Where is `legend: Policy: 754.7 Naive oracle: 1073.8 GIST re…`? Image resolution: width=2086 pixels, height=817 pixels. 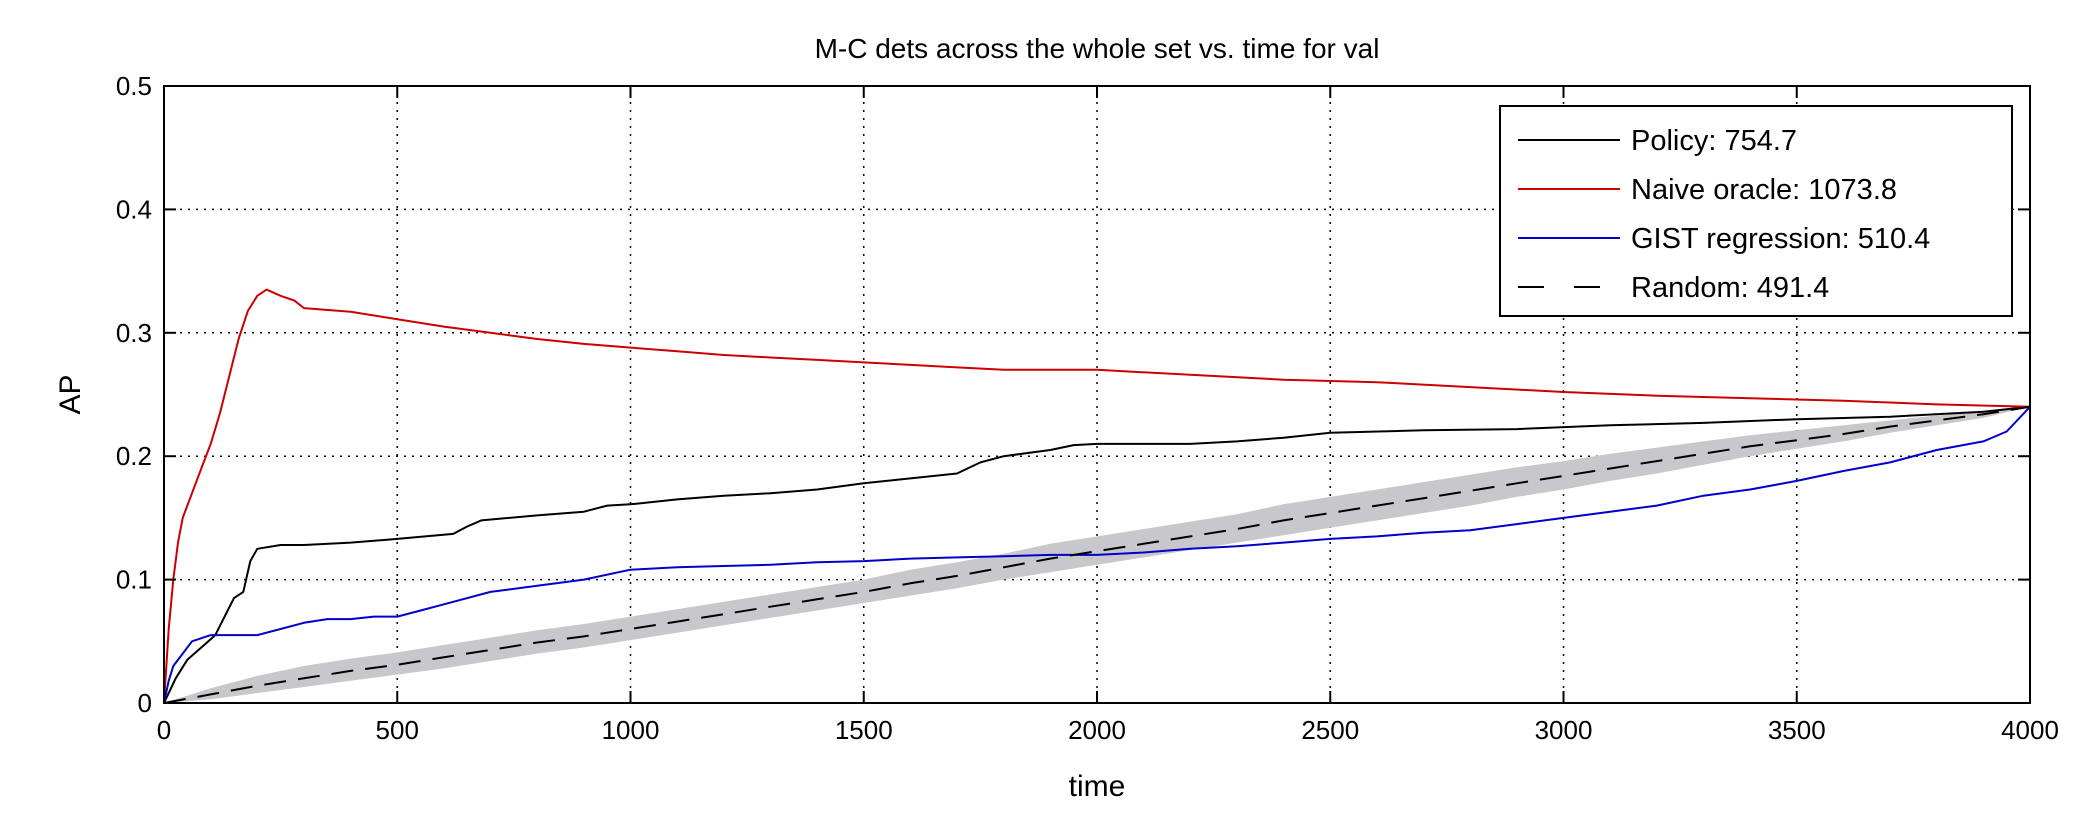 legend: Policy: 754.7 Naive oracle: 1073.8 GIST re… is located at coordinates (1756, 211).